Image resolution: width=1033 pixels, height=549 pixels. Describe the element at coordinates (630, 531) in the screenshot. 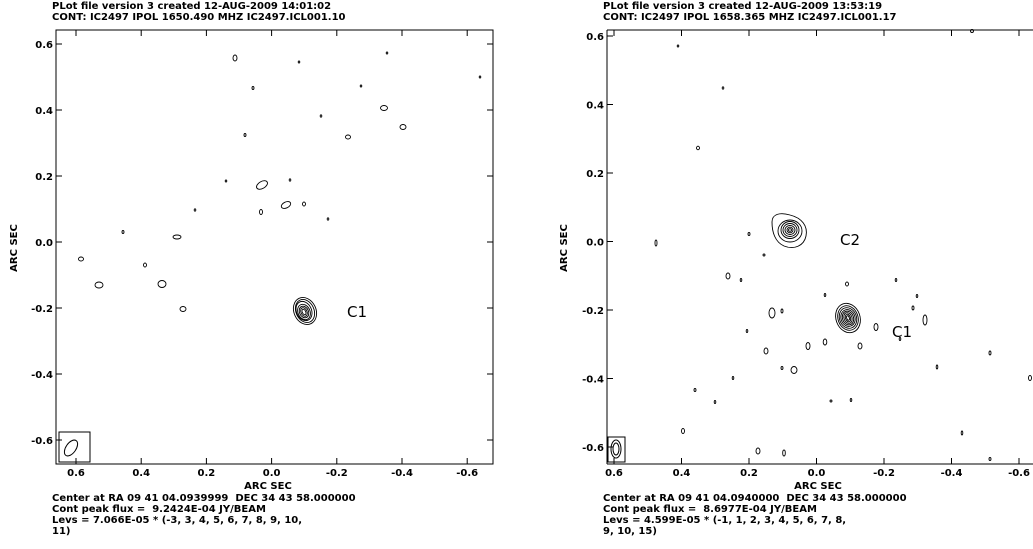

I see `footer-levels-cont: 9, 10, 15)` at that location.